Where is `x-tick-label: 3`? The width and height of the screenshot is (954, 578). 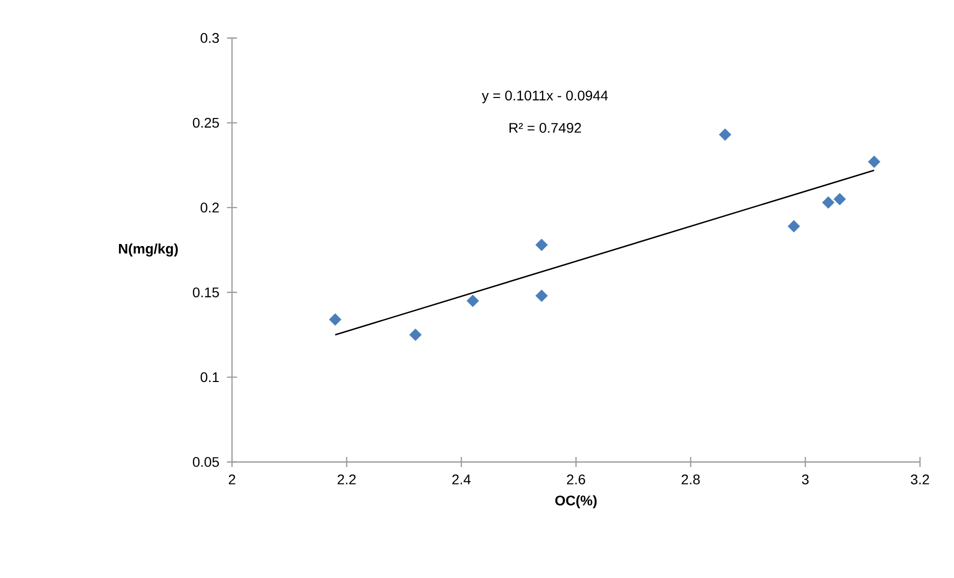
x-tick-label: 3 is located at coordinates (805, 479).